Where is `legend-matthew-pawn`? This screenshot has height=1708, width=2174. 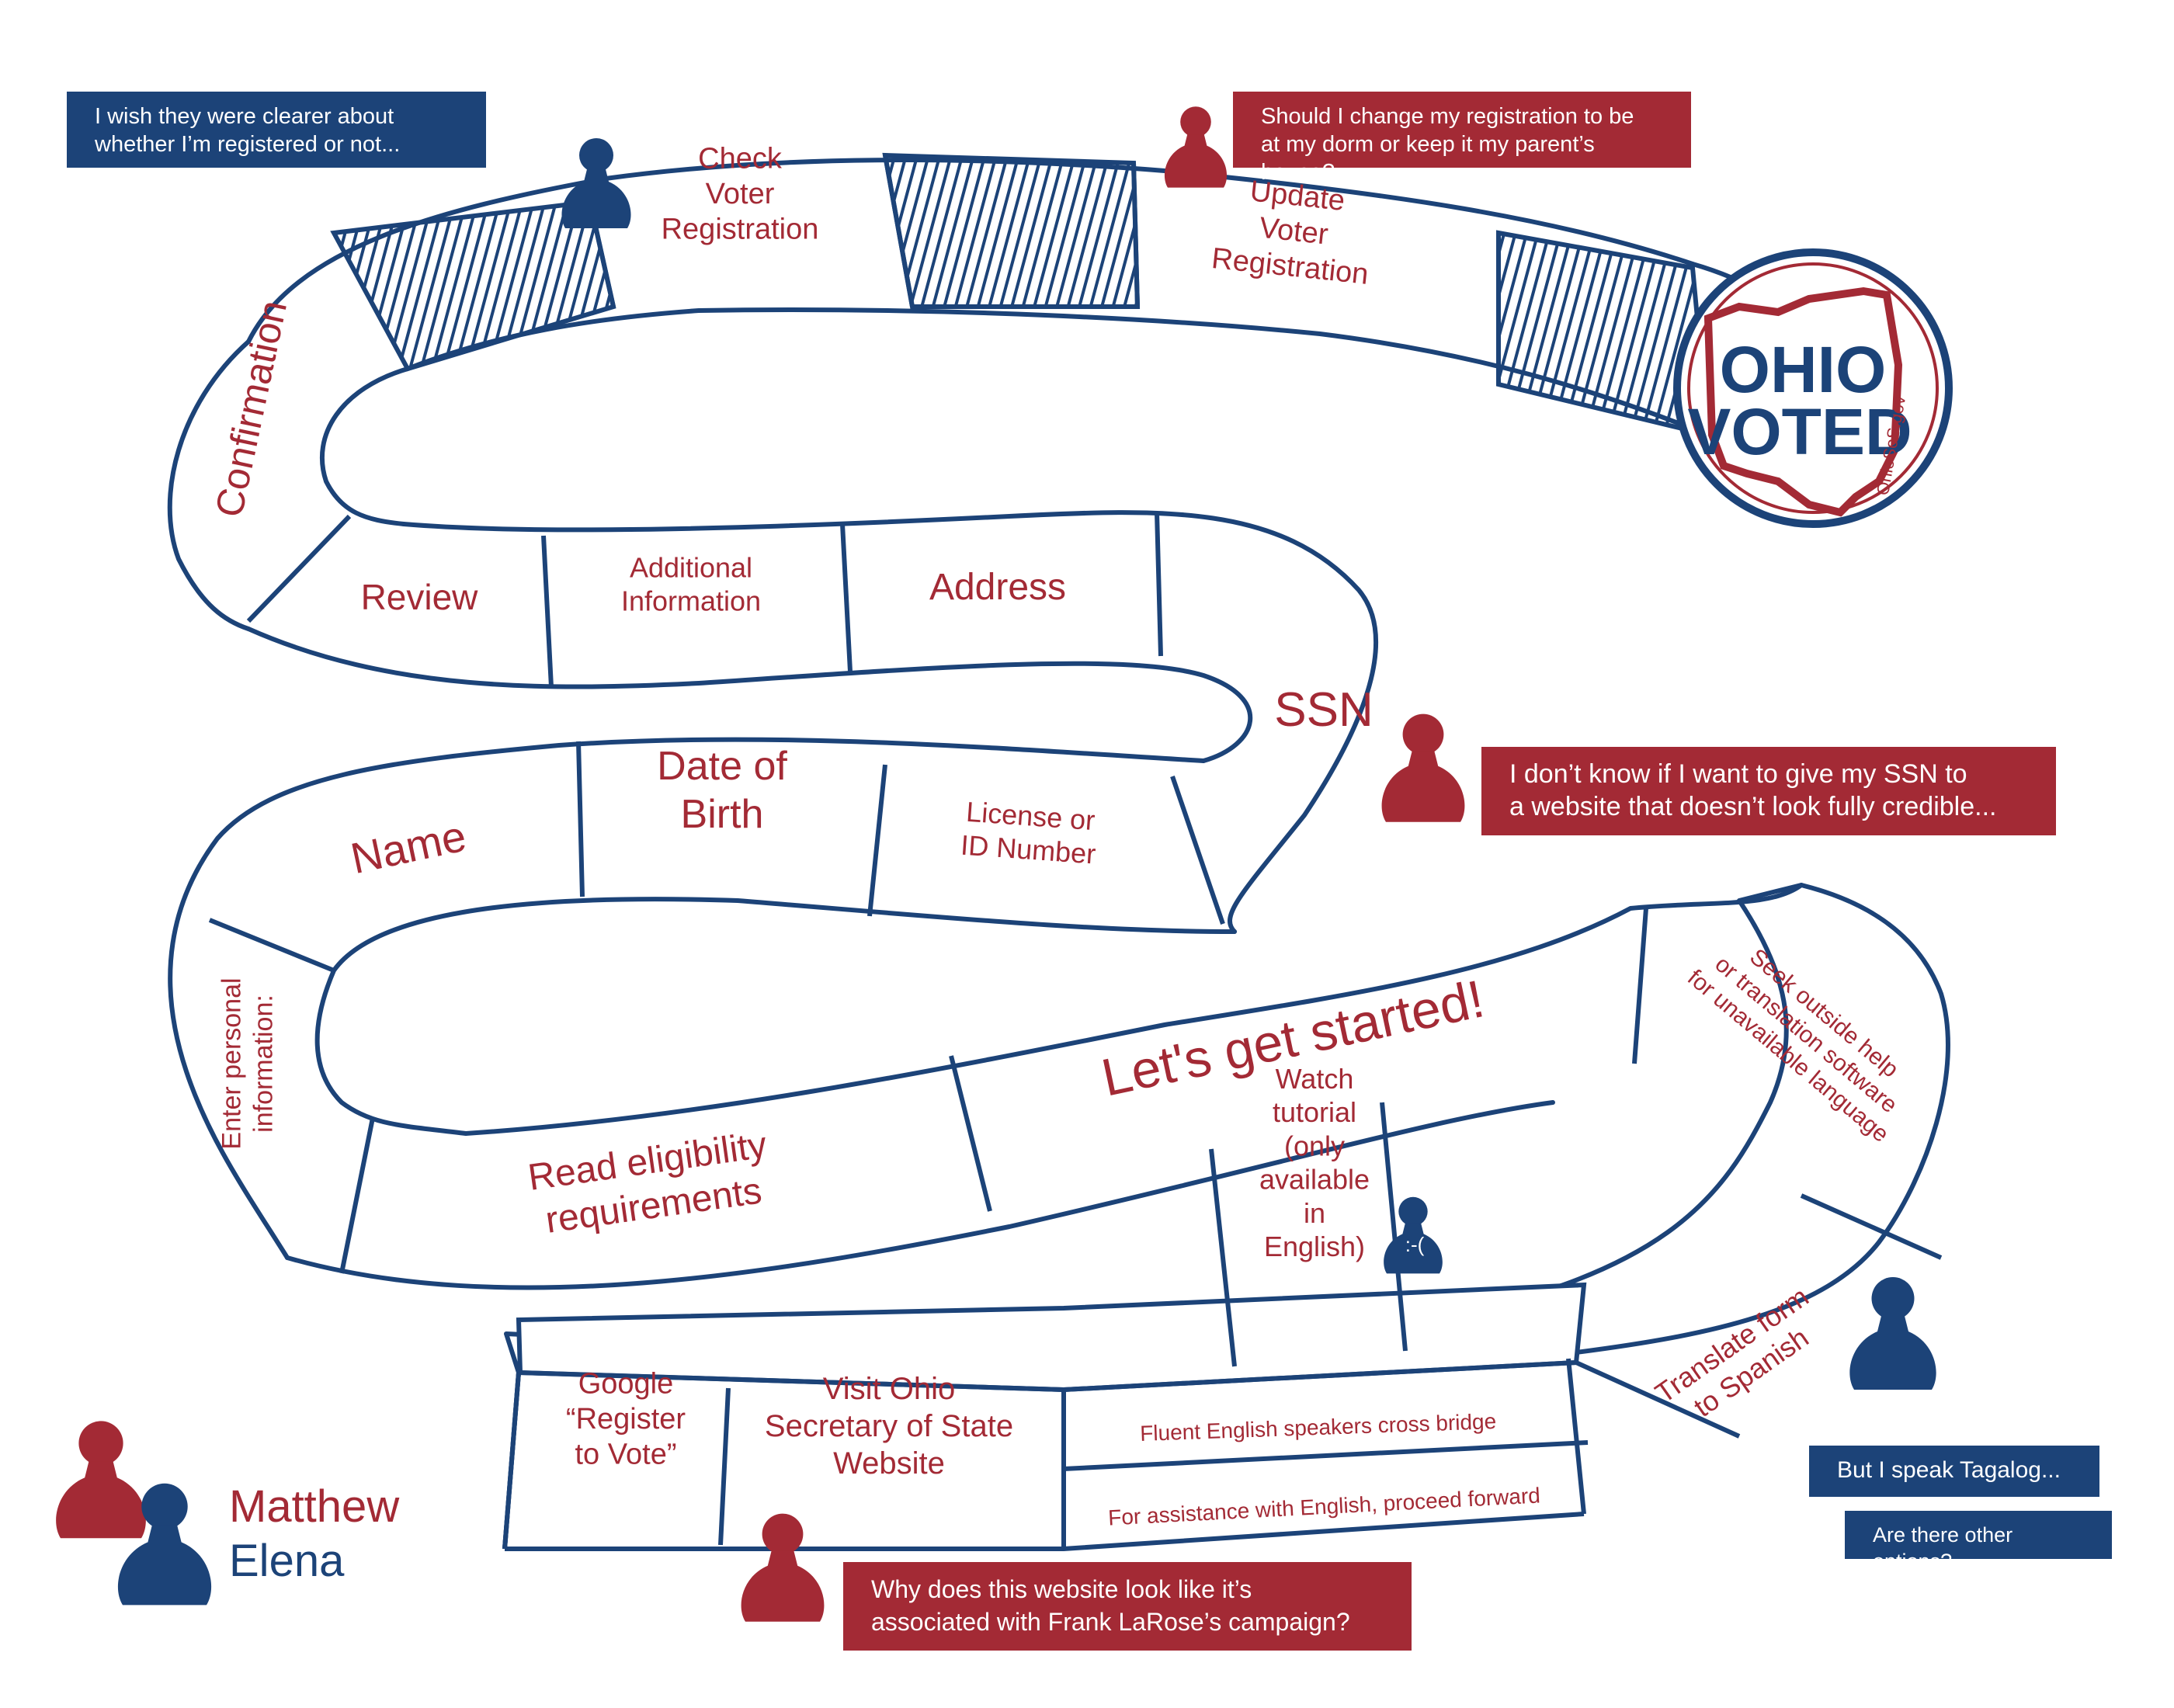 legend-matthew-pawn is located at coordinates (101, 1480).